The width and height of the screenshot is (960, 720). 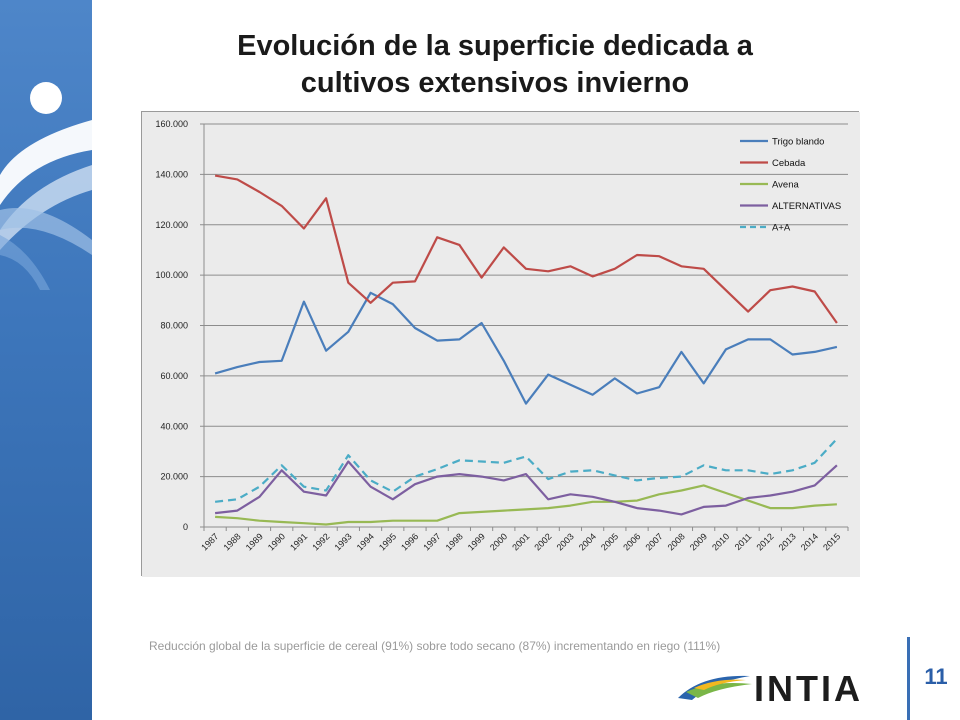 I want to click on legend-label: Trigo blando, so click(x=798, y=142).